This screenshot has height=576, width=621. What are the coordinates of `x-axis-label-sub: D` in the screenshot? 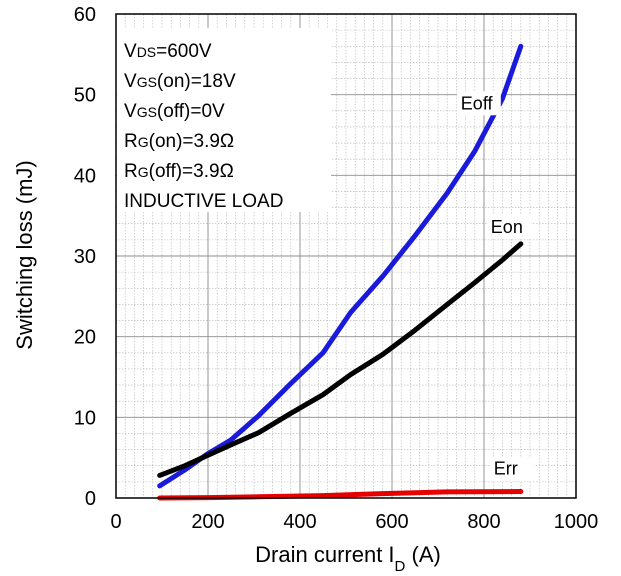 It's located at (400, 566).